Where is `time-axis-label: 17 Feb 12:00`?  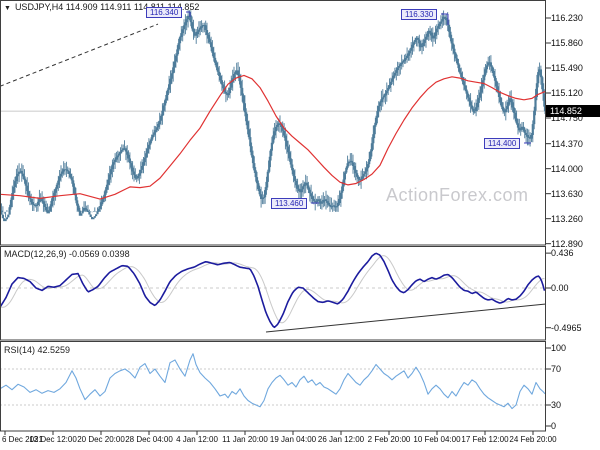
time-axis-label: 17 Feb 12:00 is located at coordinates (485, 439).